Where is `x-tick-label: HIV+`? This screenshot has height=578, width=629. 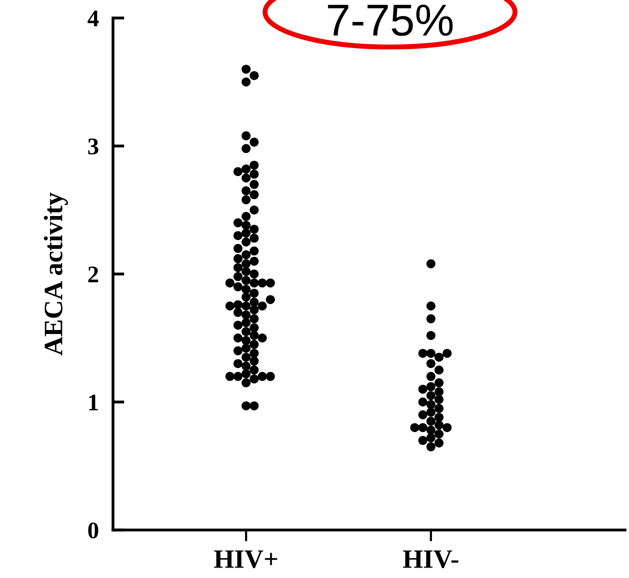 x-tick-label: HIV+ is located at coordinates (246, 559).